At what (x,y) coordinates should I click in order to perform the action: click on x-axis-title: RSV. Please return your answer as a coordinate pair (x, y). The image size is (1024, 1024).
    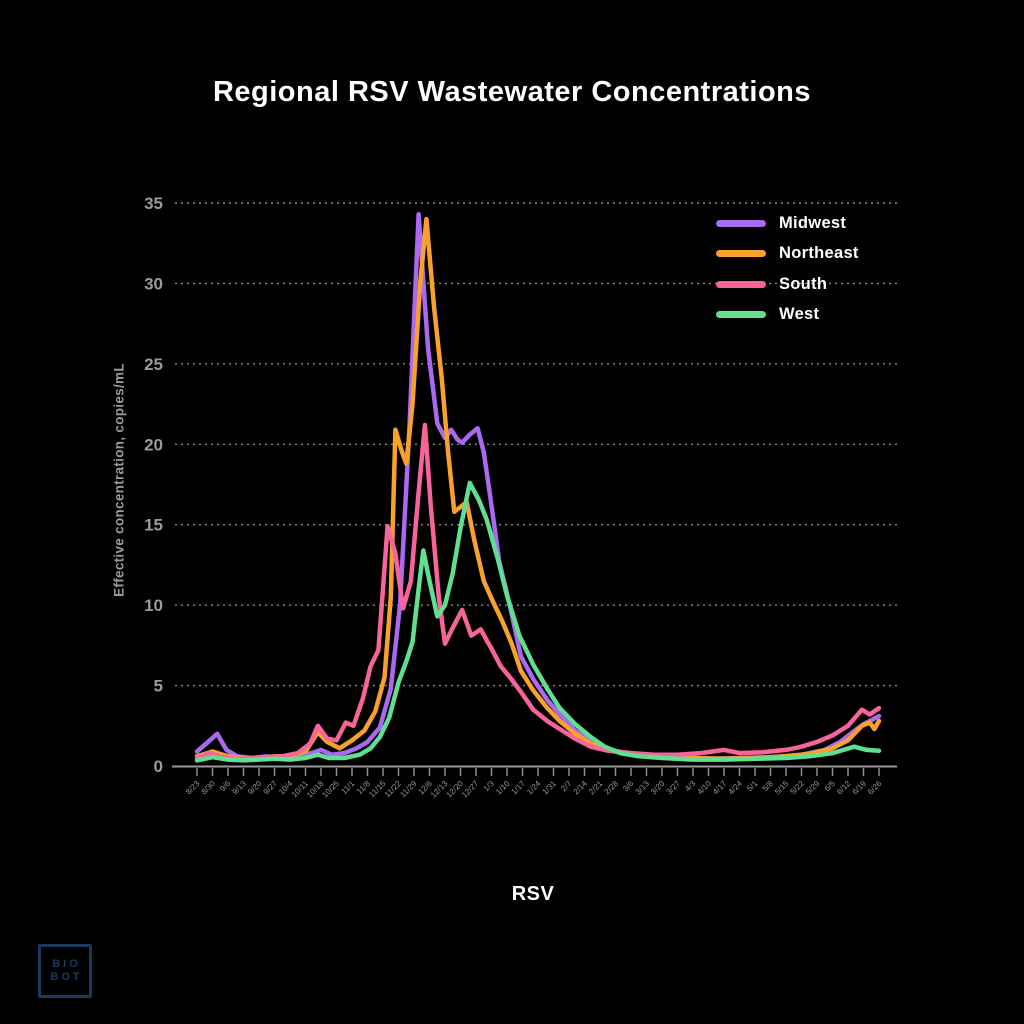
    Looking at the image, I should click on (533, 894).